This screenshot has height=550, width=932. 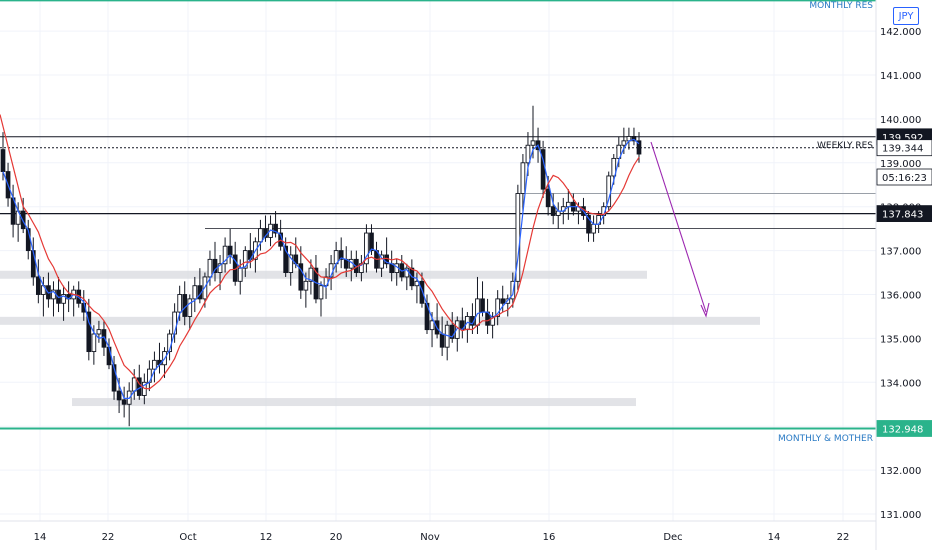 I want to click on time-axis: 14 22 Oct 12 20 Nov 16 Dec 14 22, so click(x=442, y=537).